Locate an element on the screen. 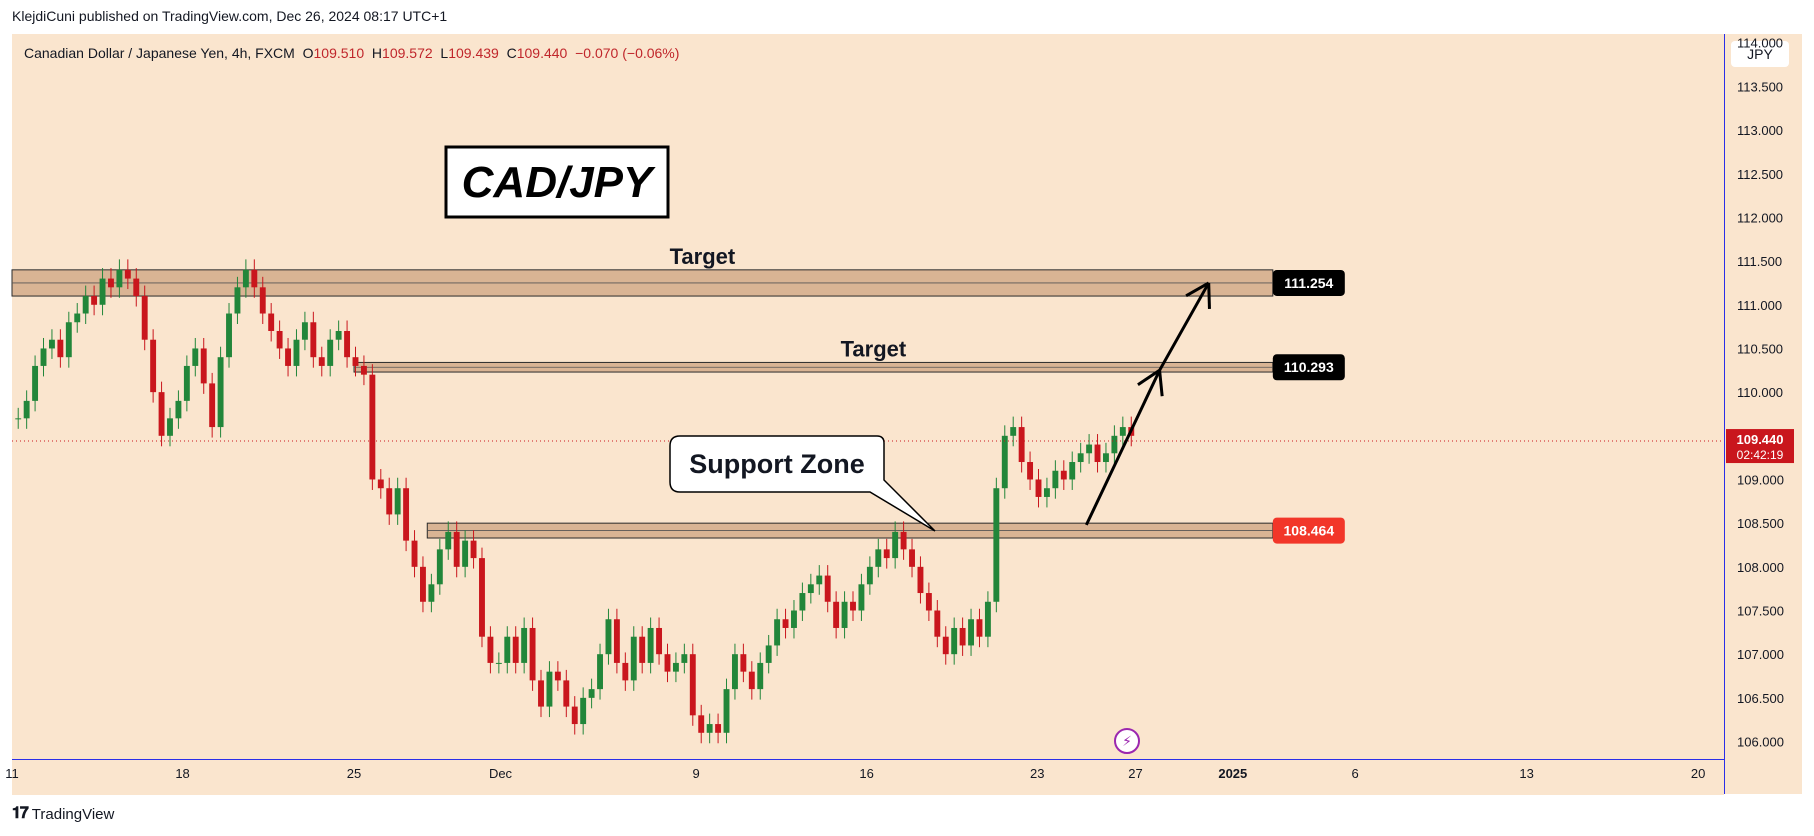 The width and height of the screenshot is (1814, 836). price-tick-label: 113.500 is located at coordinates (1760, 86).